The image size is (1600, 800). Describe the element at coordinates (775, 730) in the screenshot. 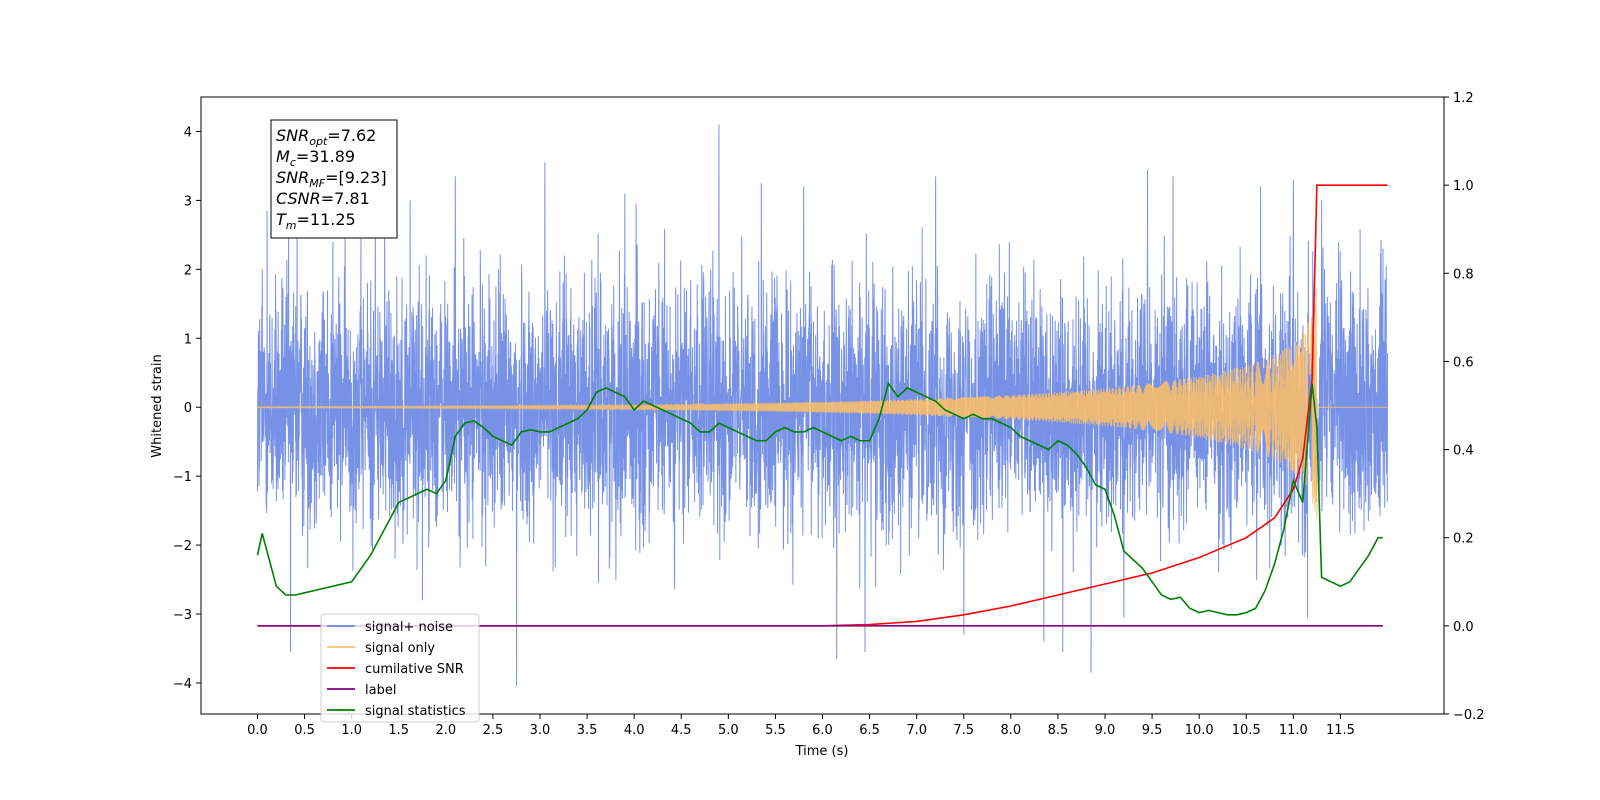

I see `x-tick-label: 5.5` at that location.